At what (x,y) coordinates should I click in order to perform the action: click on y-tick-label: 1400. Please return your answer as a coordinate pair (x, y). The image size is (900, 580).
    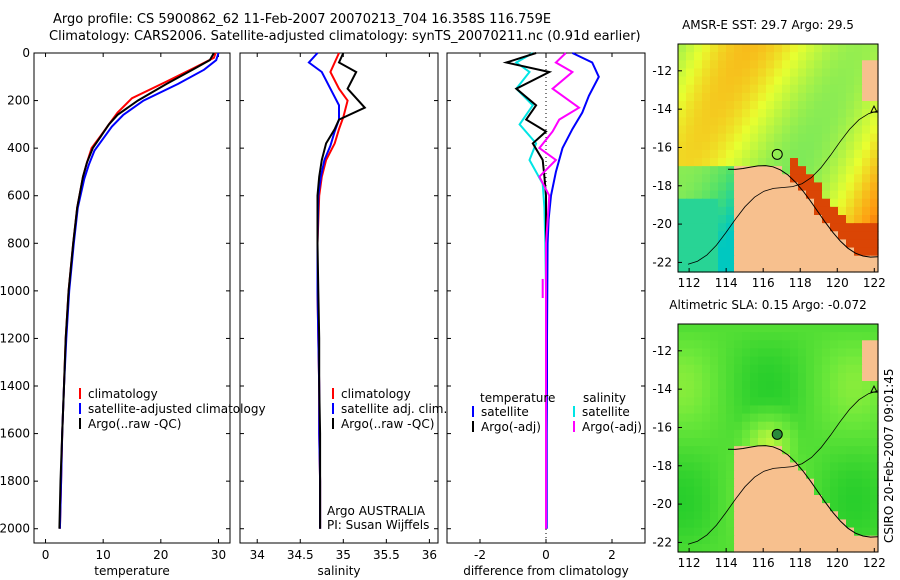
    Looking at the image, I should click on (15, 386).